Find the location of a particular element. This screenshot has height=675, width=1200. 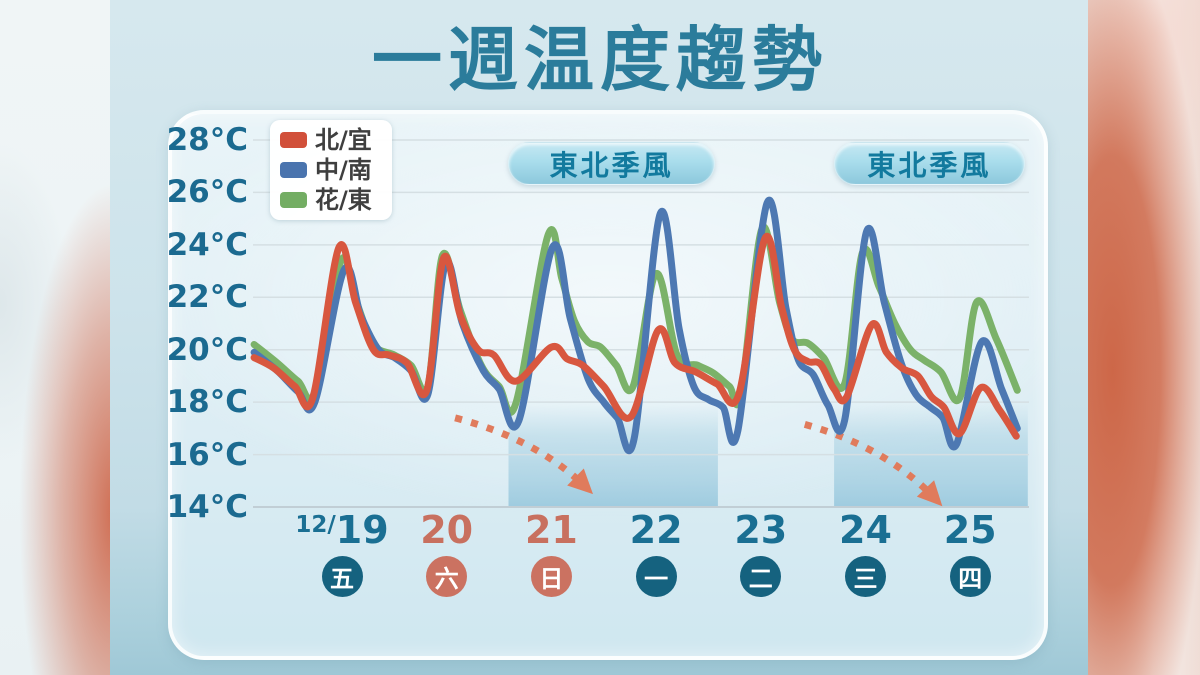

monsoon-badge-1: 東北季風 is located at coordinates (611, 163).